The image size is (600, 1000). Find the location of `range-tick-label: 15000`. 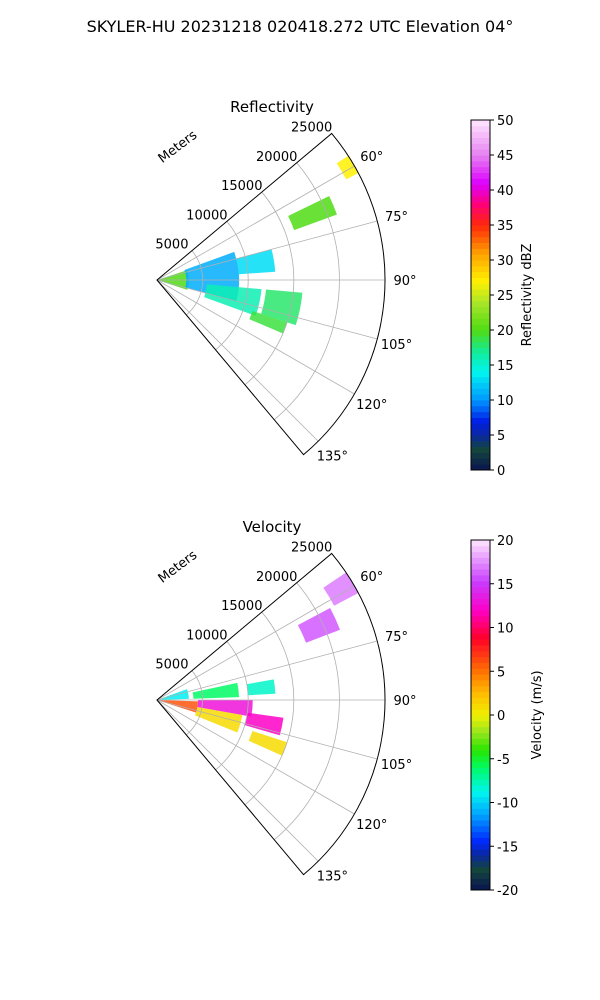

range-tick-label: 15000 is located at coordinates (241, 606).